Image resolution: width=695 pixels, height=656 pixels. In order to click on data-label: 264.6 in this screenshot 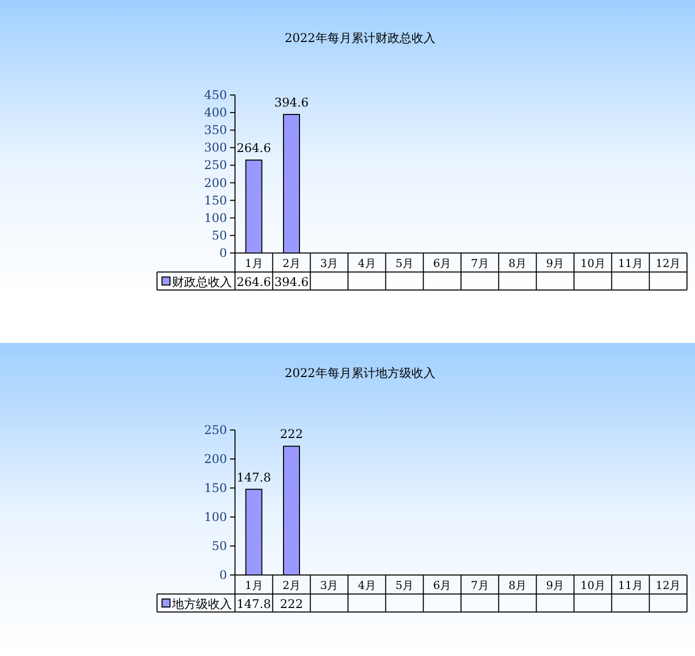, I will do `click(254, 282)`.